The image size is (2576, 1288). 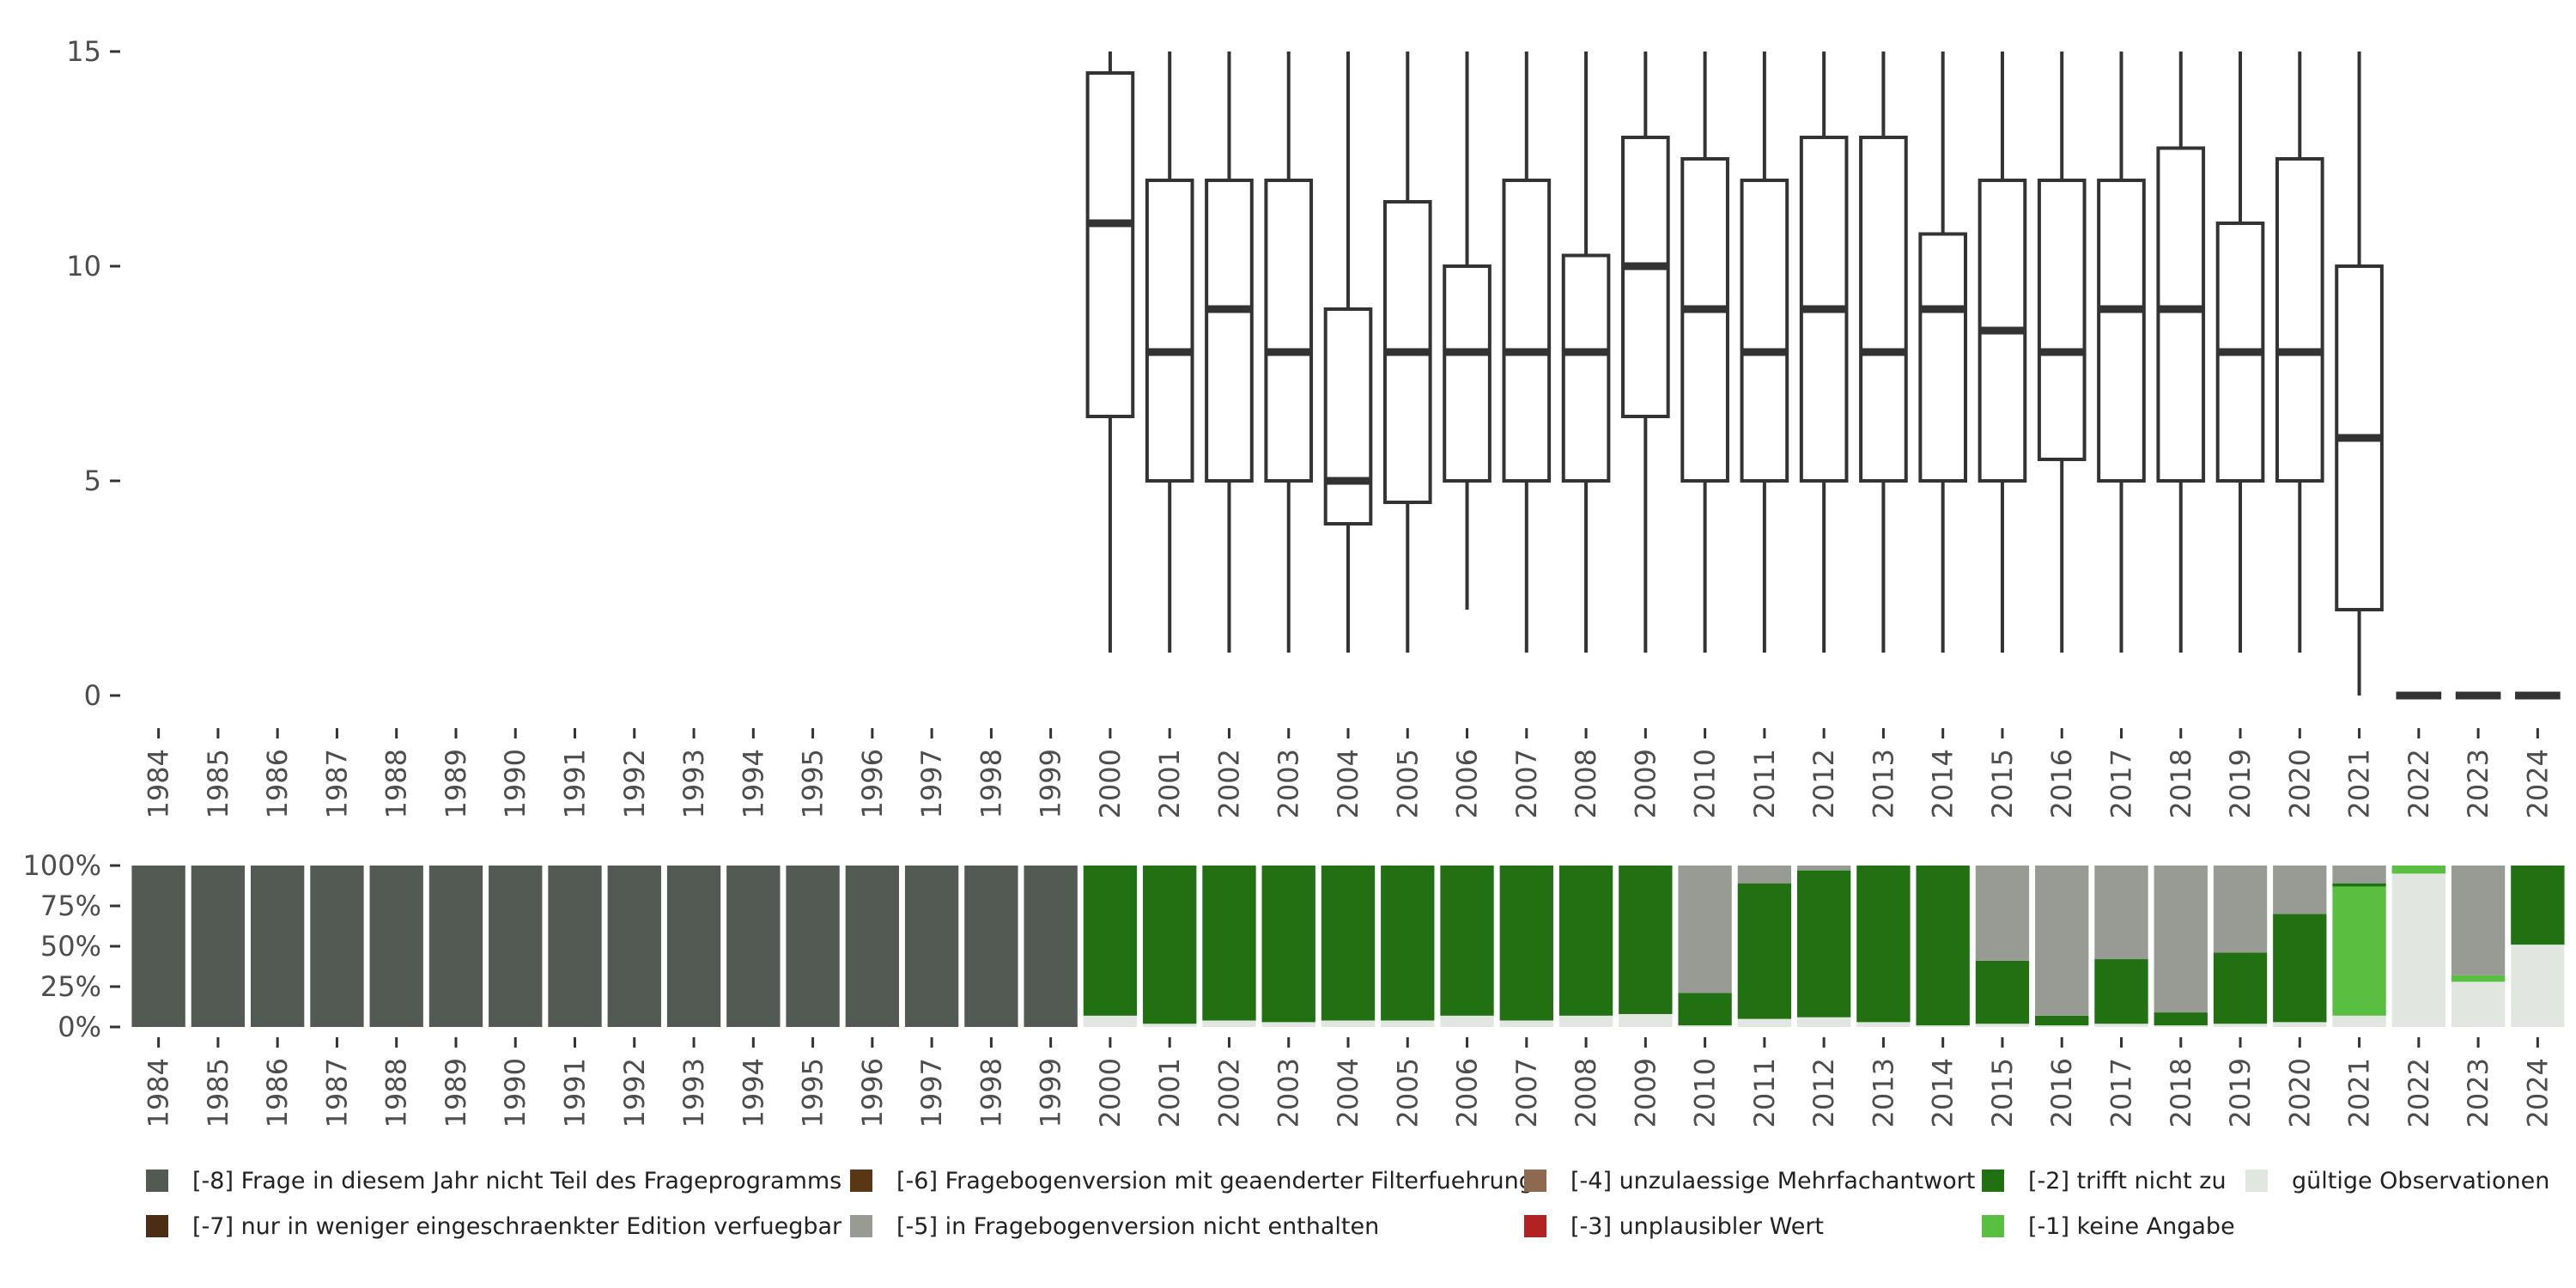 What do you see at coordinates (2003, 1092) in the screenshot?
I see `bar-xtick-label-2015: 2015` at bounding box center [2003, 1092].